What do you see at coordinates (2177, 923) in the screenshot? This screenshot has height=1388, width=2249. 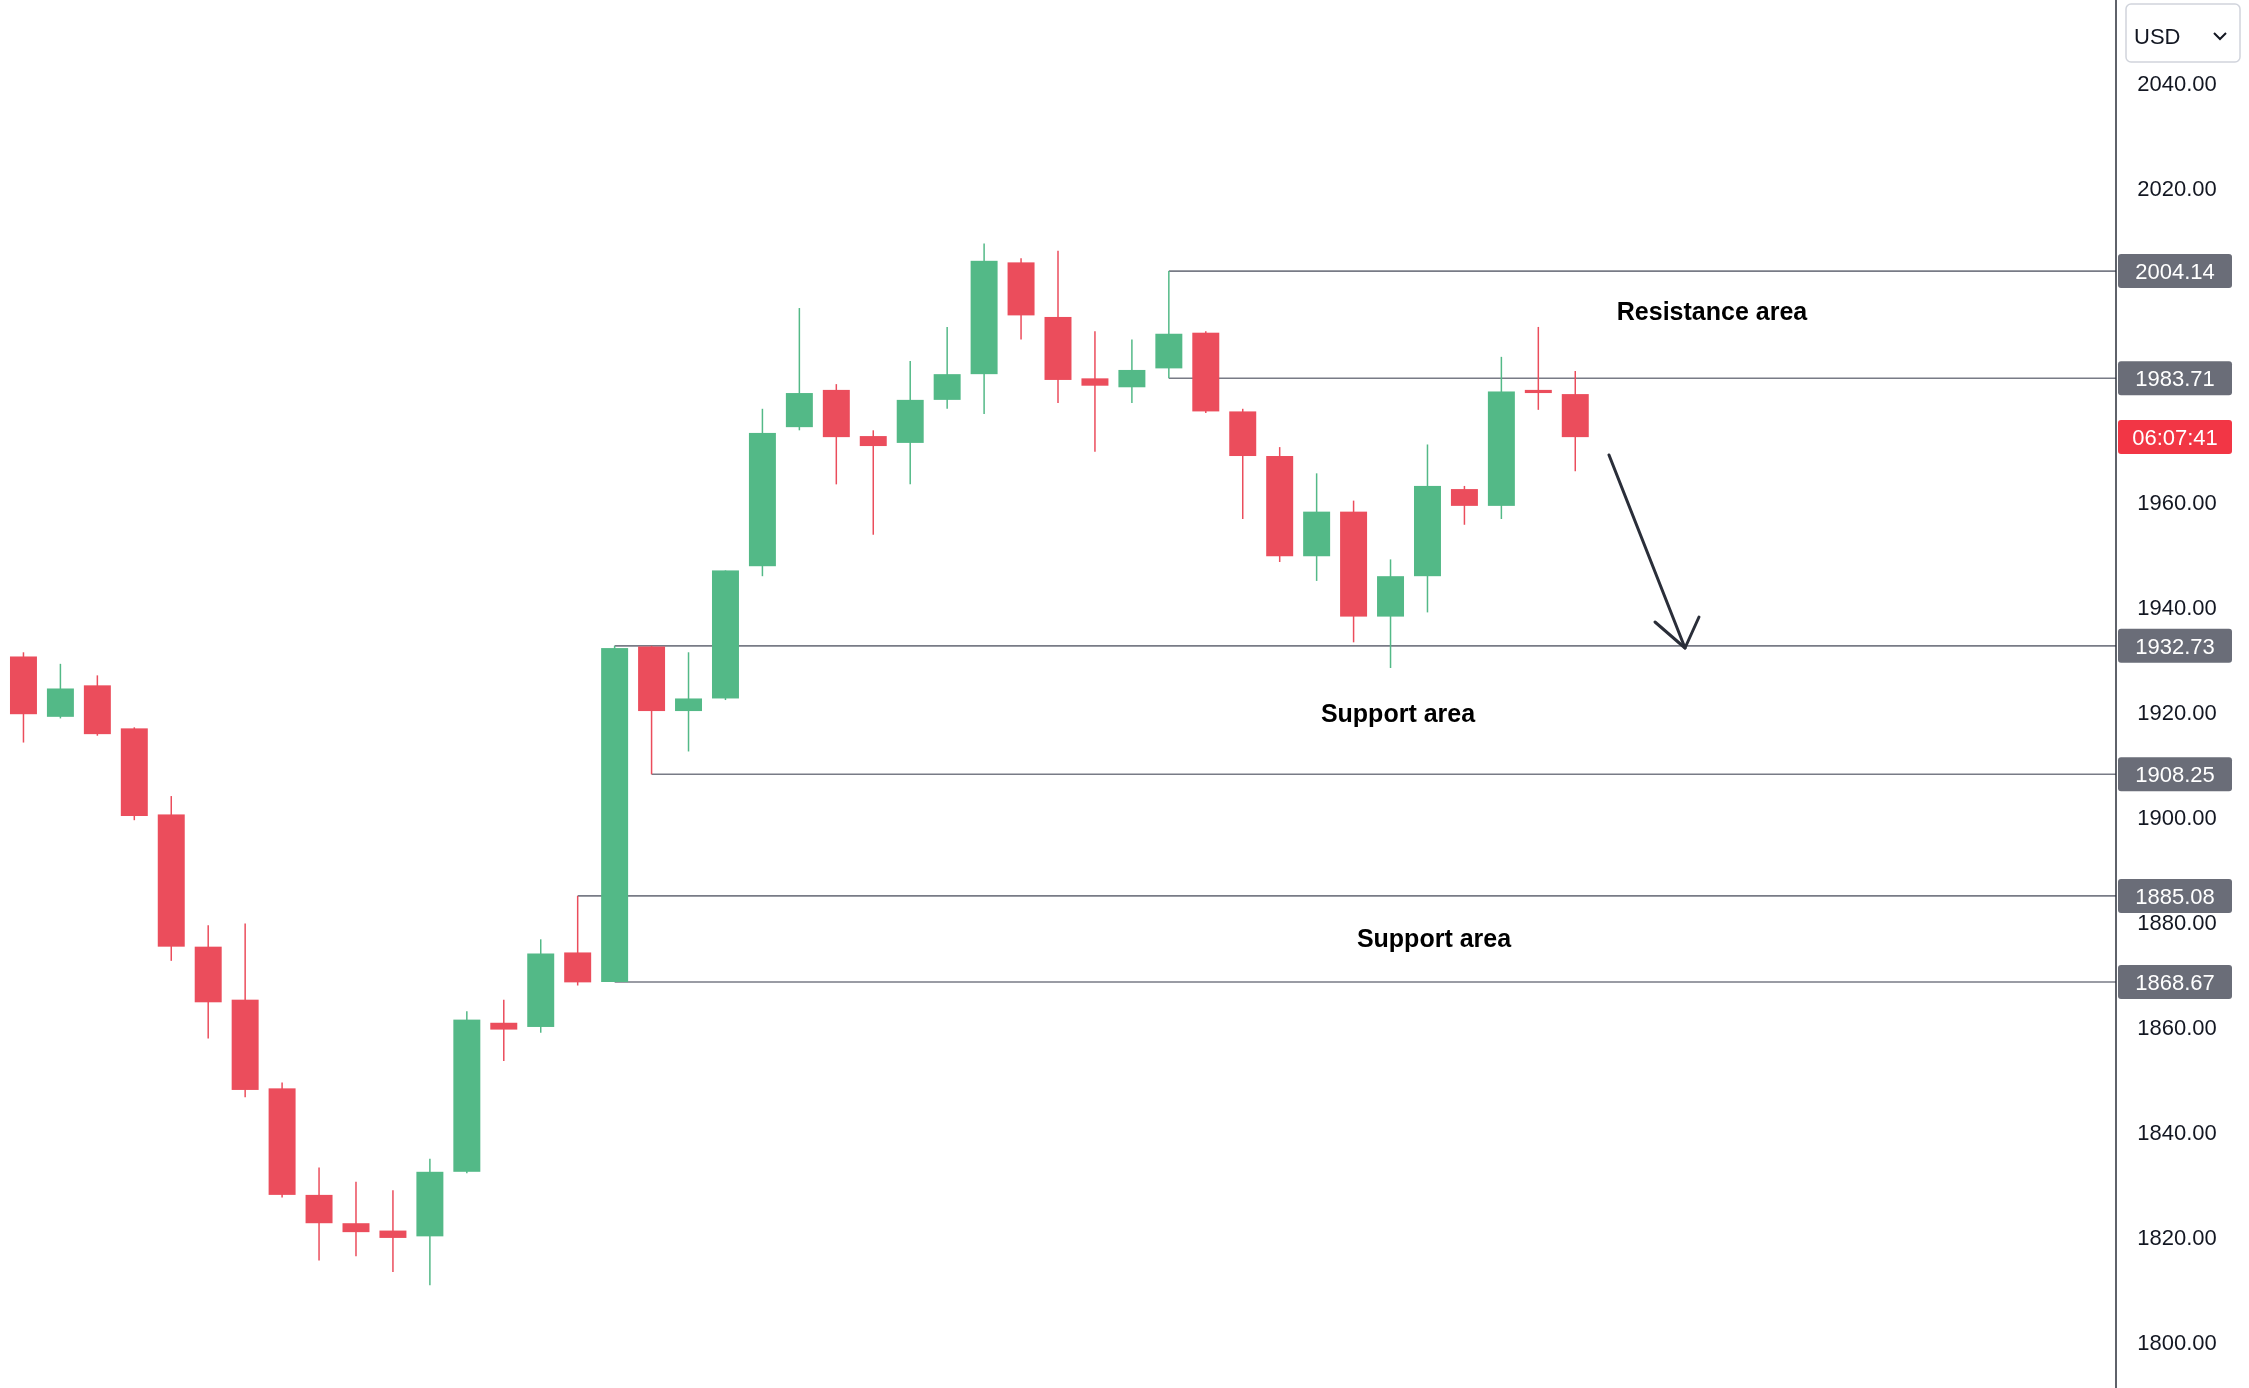 I see `y-tick-label: 1880.00` at bounding box center [2177, 923].